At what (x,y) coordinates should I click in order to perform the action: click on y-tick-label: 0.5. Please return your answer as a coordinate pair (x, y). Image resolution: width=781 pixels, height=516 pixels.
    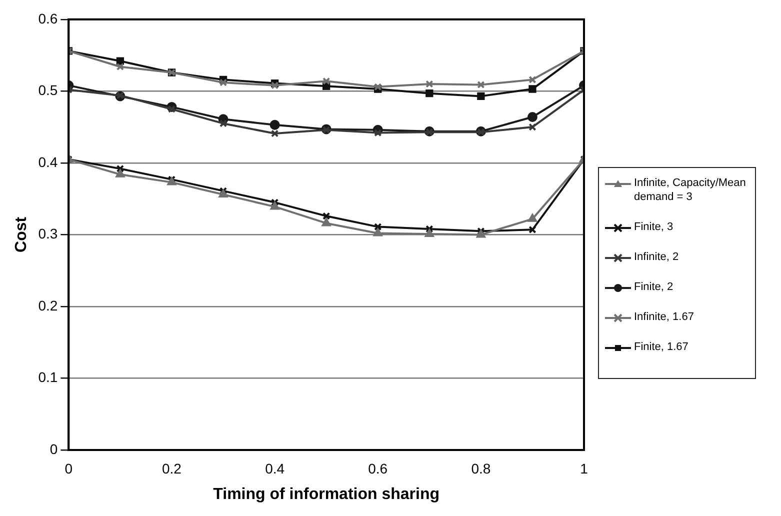
    Looking at the image, I should click on (48, 90).